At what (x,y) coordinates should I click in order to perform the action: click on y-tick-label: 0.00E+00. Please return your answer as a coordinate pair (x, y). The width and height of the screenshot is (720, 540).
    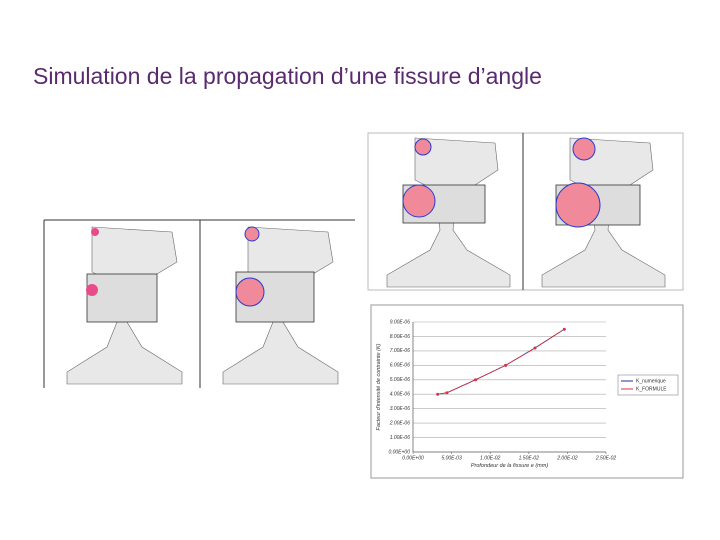
    Looking at the image, I should click on (399, 452).